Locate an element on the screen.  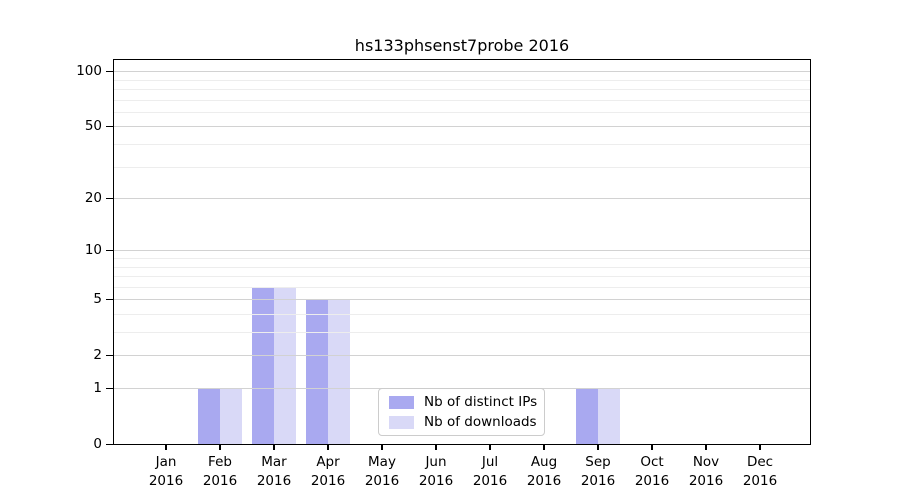
bar-nb-of-downloads-mar is located at coordinates (285, 365).